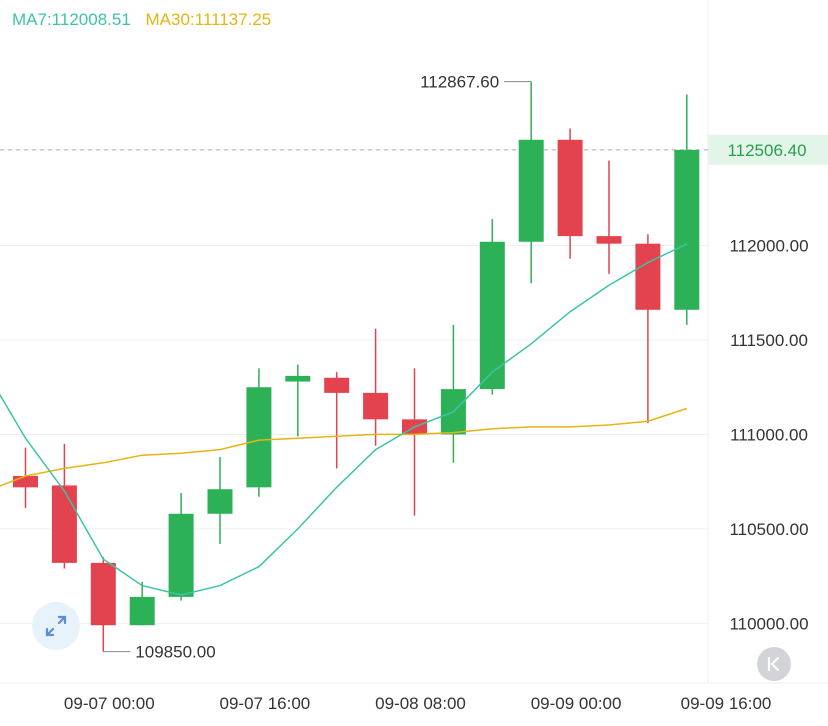  Describe the element at coordinates (71, 19) in the screenshot. I see `ma7-legend-label: MA7:112008.51` at that location.